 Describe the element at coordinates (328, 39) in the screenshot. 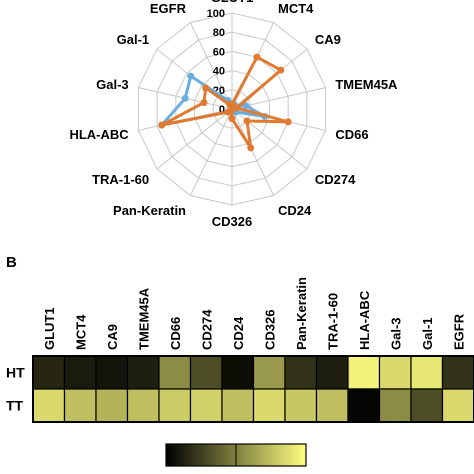

I see `radar-axis-label: CA9` at that location.